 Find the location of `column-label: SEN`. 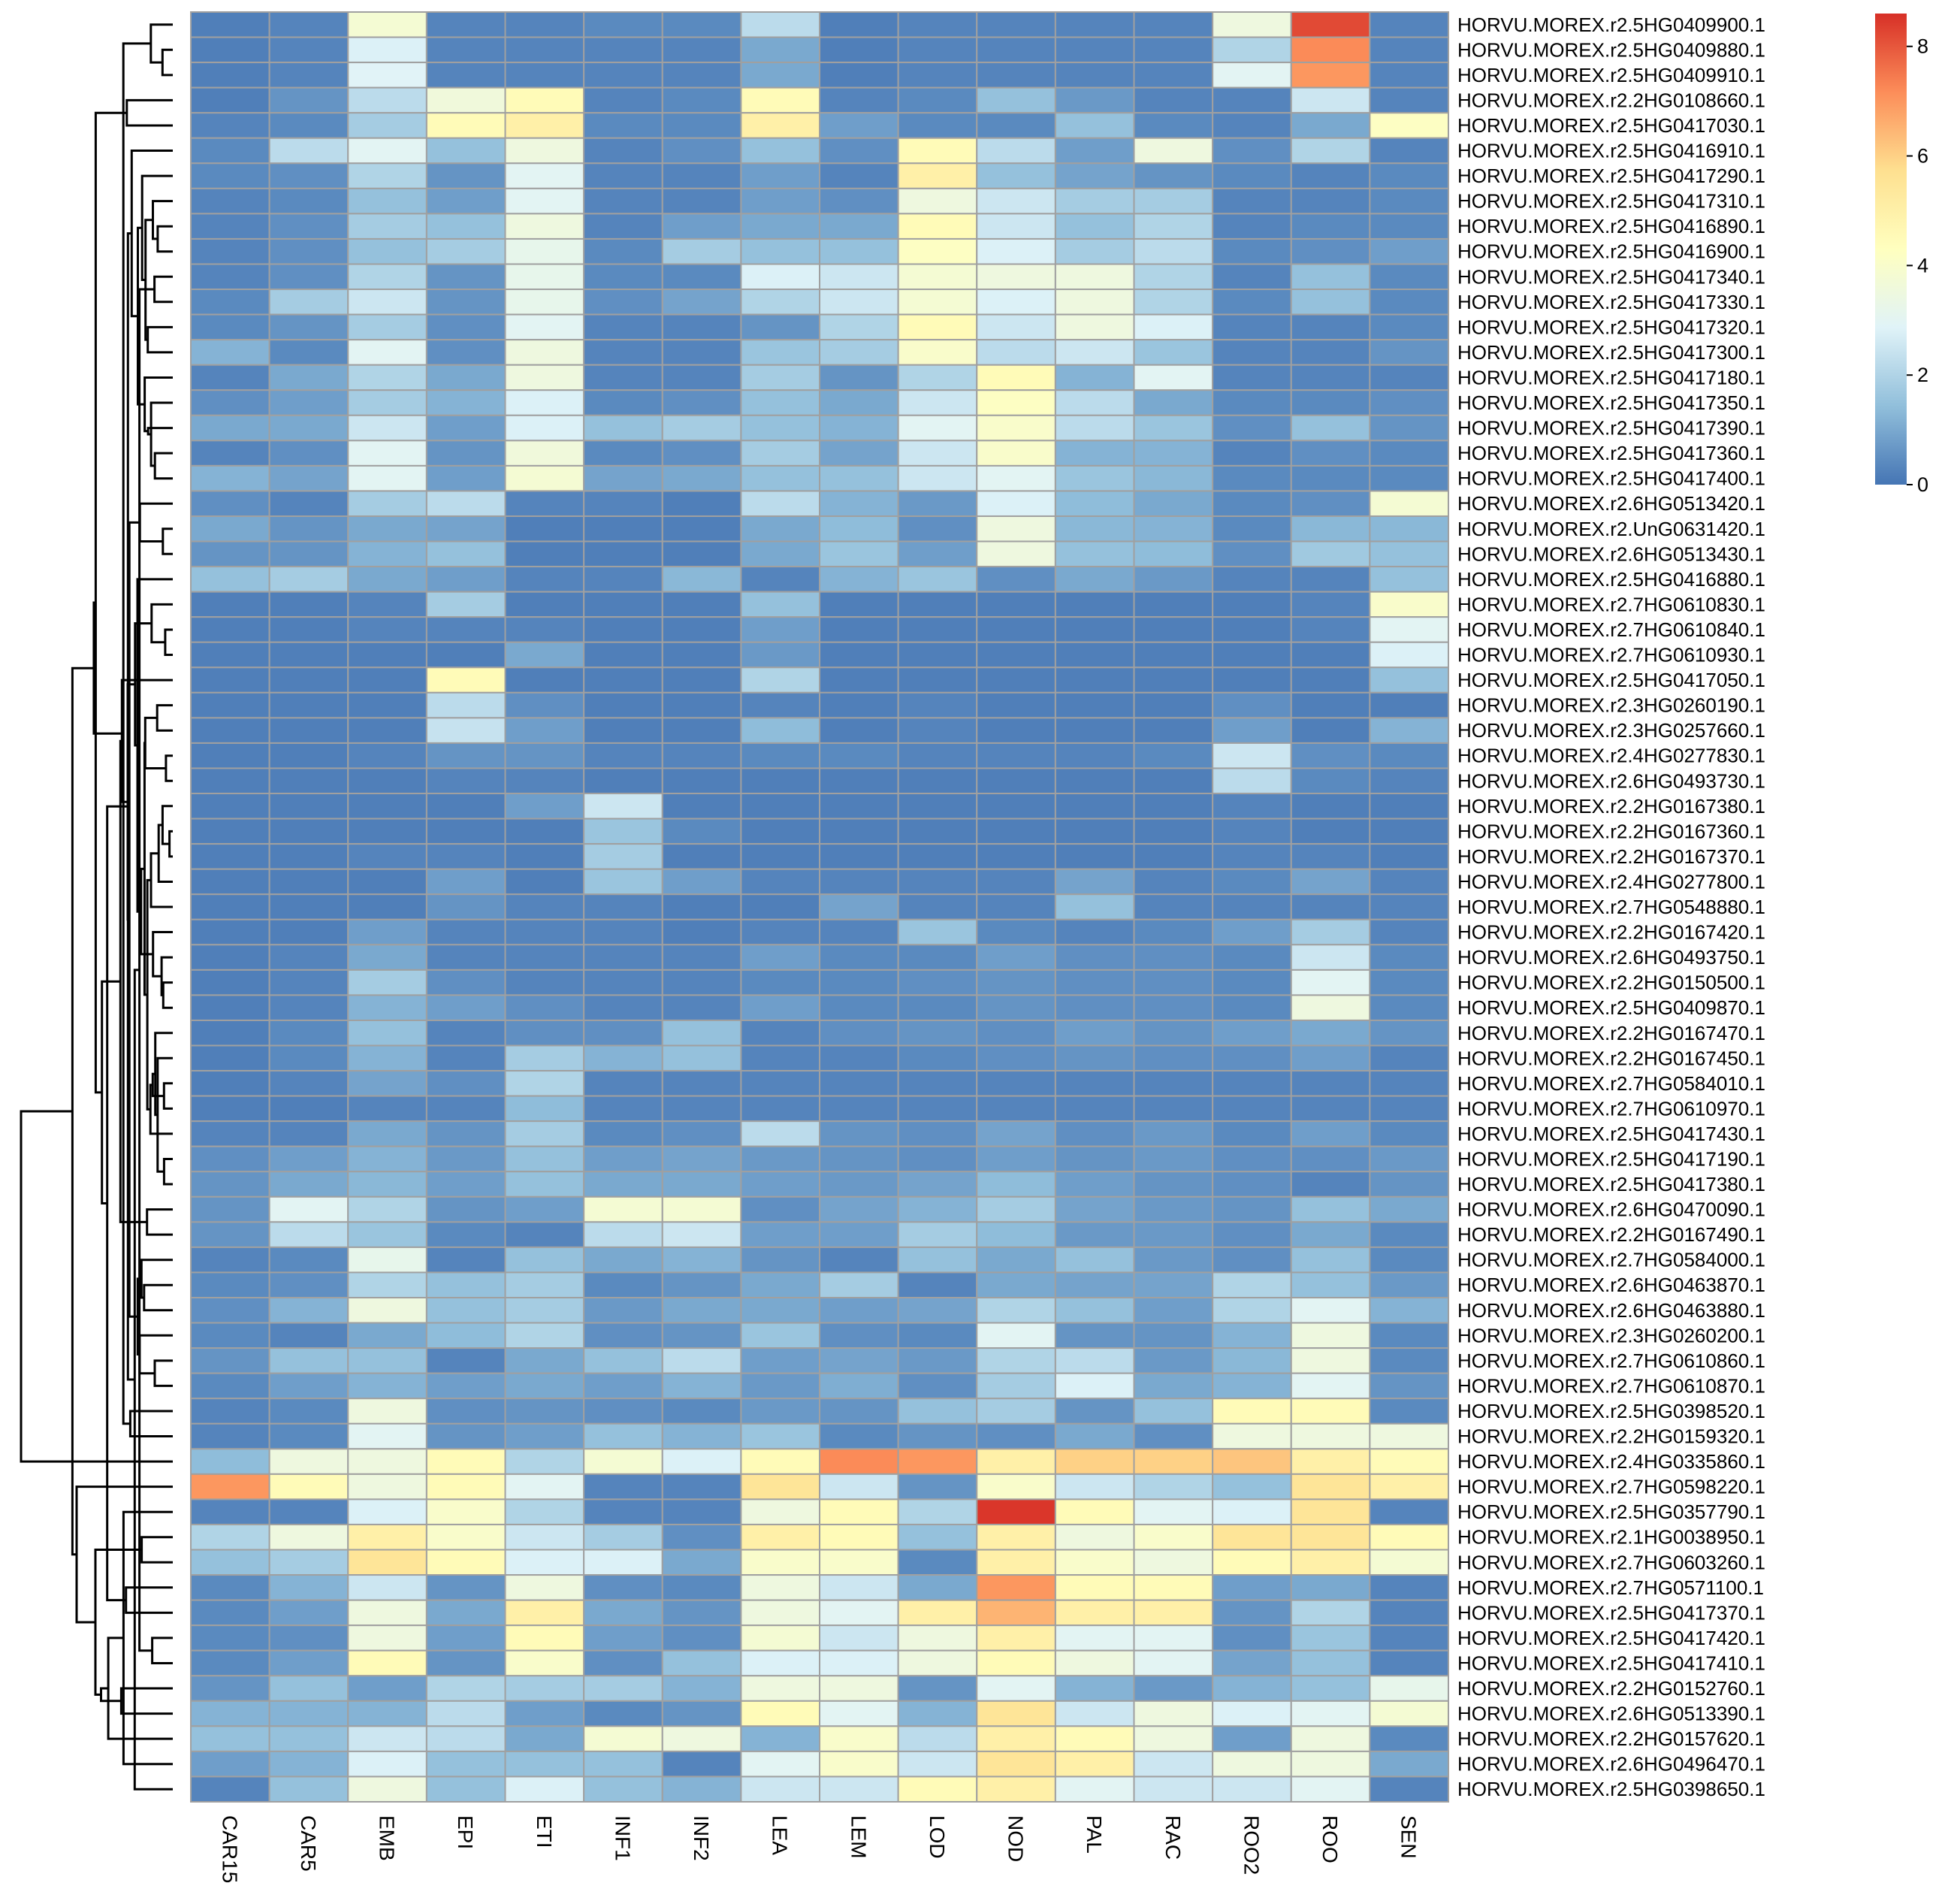

column-label: SEN is located at coordinates (1409, 1837).